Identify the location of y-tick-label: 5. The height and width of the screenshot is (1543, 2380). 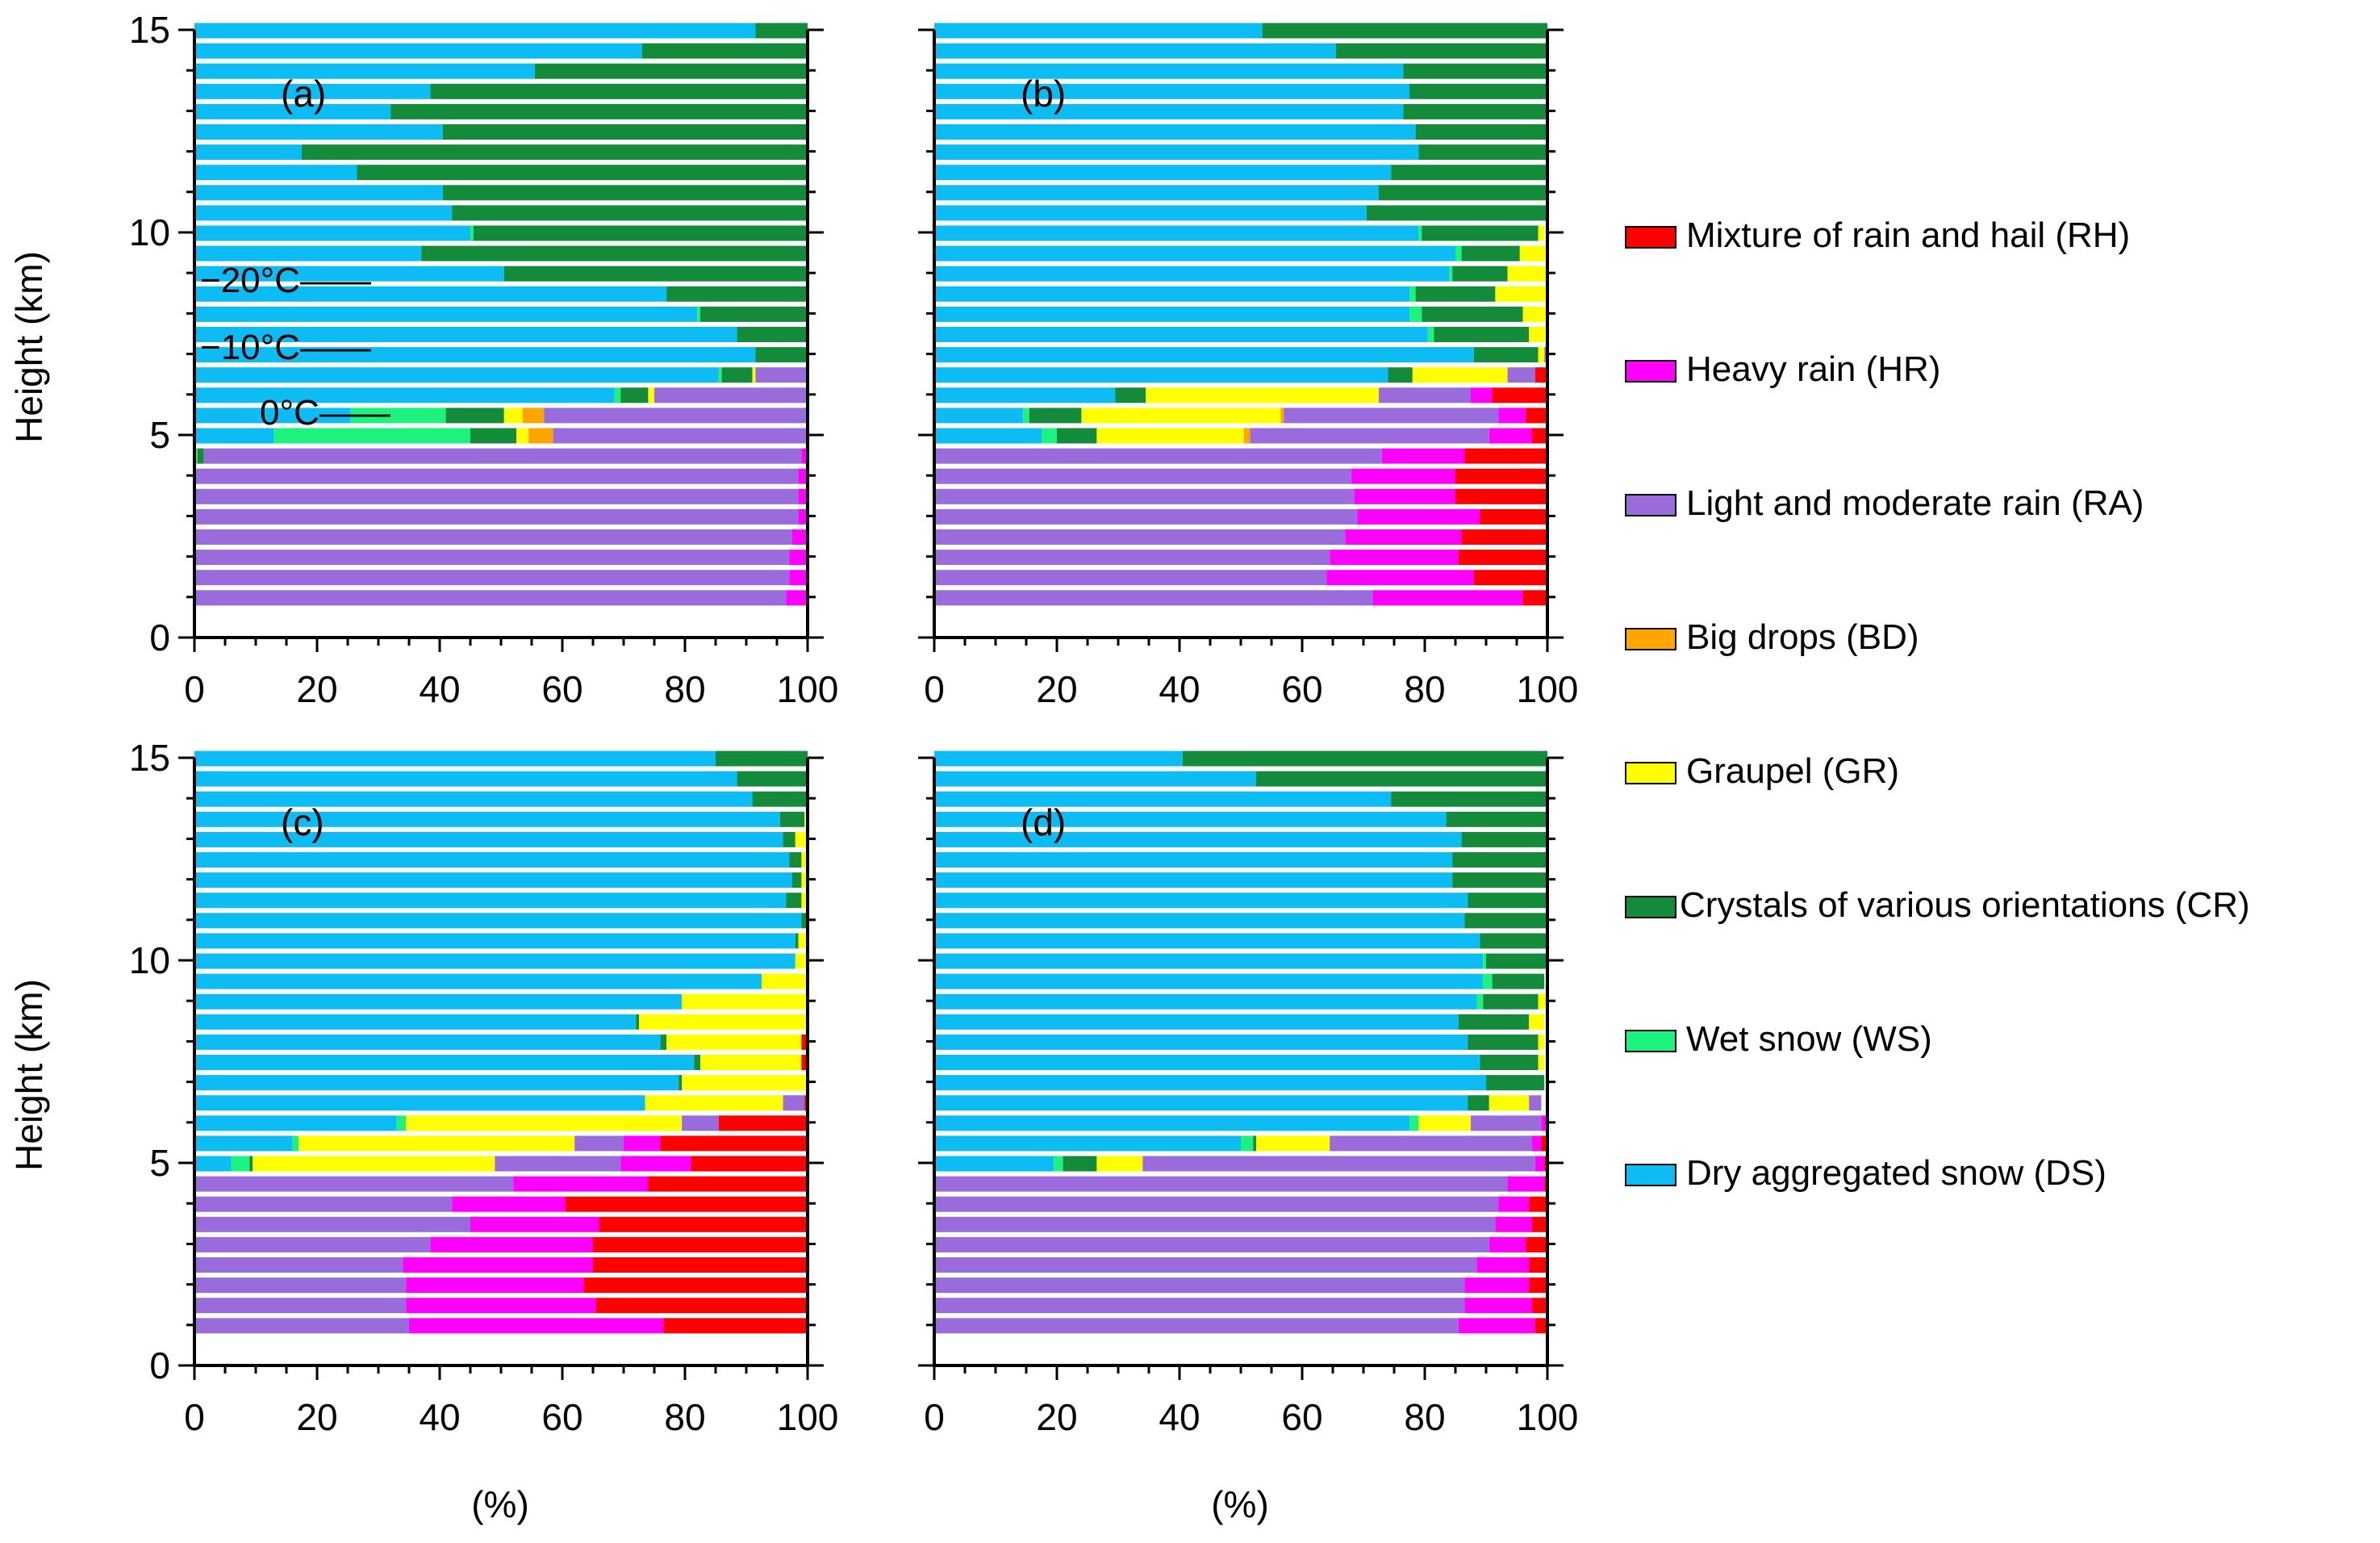
(159, 435).